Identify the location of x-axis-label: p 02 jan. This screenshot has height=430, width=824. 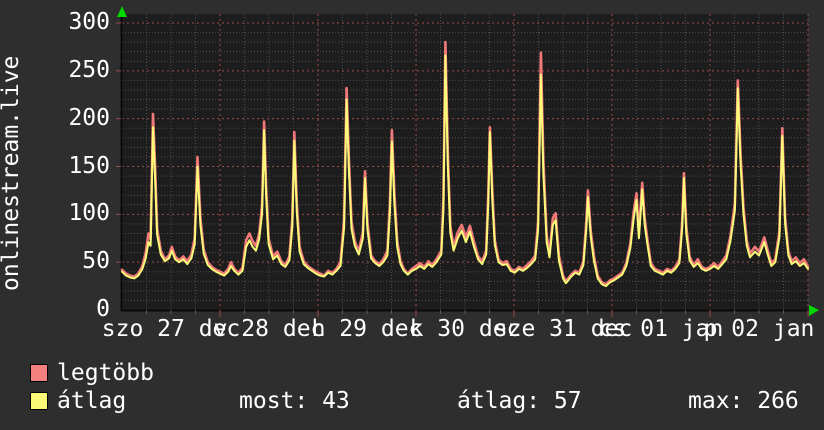
(759, 329).